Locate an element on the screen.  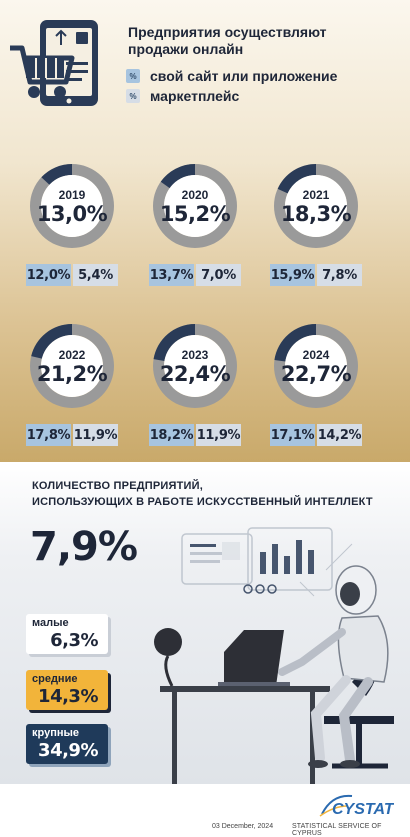
year-split-2022: 17,8% 11,9% is located at coordinates (72, 435).